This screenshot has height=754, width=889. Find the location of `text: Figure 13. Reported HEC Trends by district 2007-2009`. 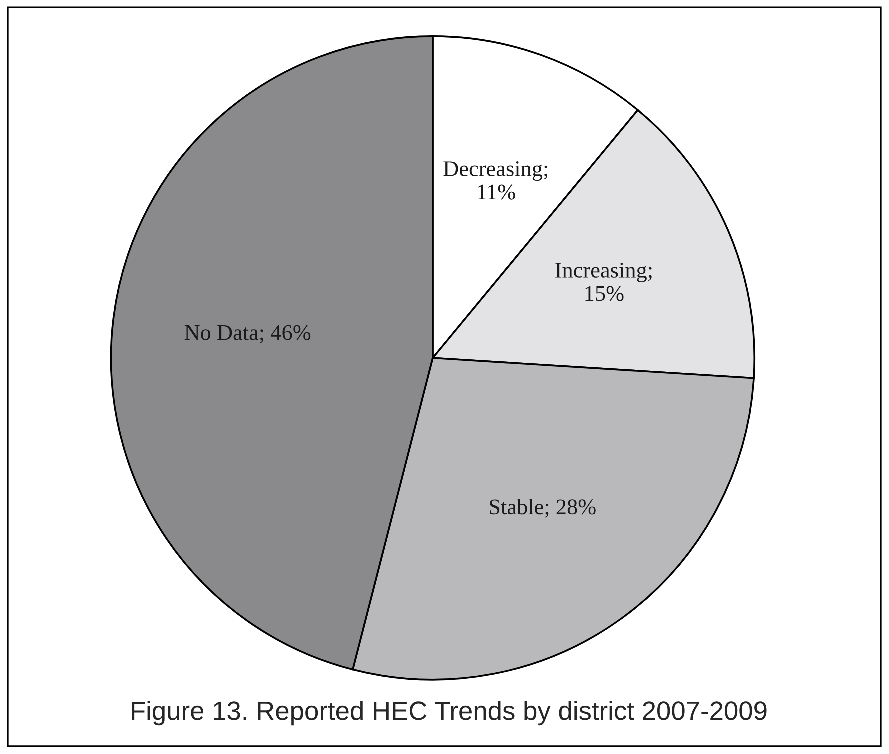

text: Figure 13. Reported HEC Trends by district 2007-2009 is located at coordinates (449, 713).